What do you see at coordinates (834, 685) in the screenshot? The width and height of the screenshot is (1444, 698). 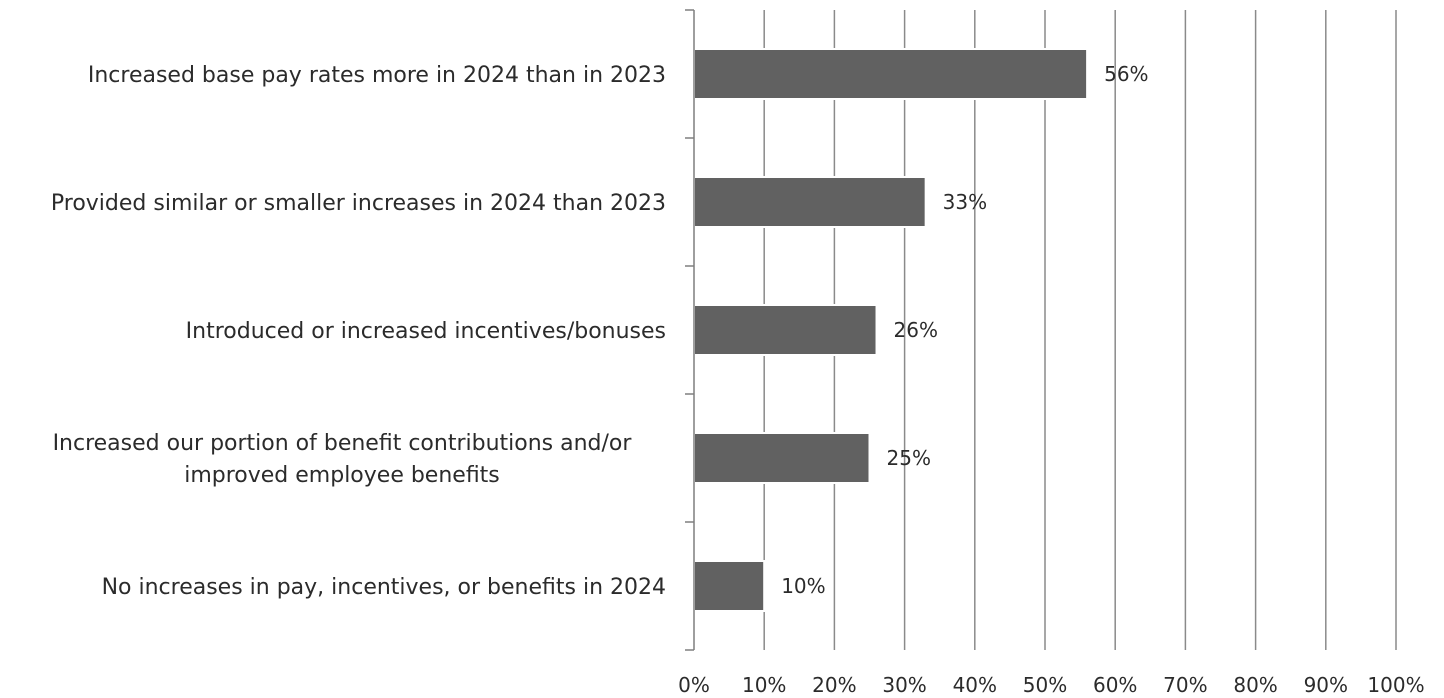 I see `x-tick-label: 20%` at bounding box center [834, 685].